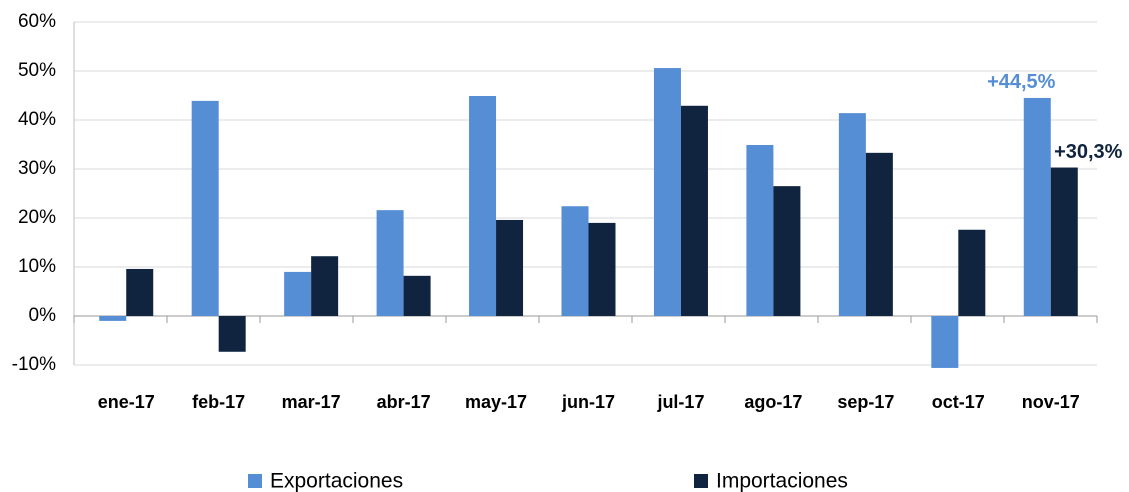 This screenshot has width=1129, height=492. Describe the element at coordinates (1021, 82) in the screenshot. I see `data-label: +44,5%` at that location.